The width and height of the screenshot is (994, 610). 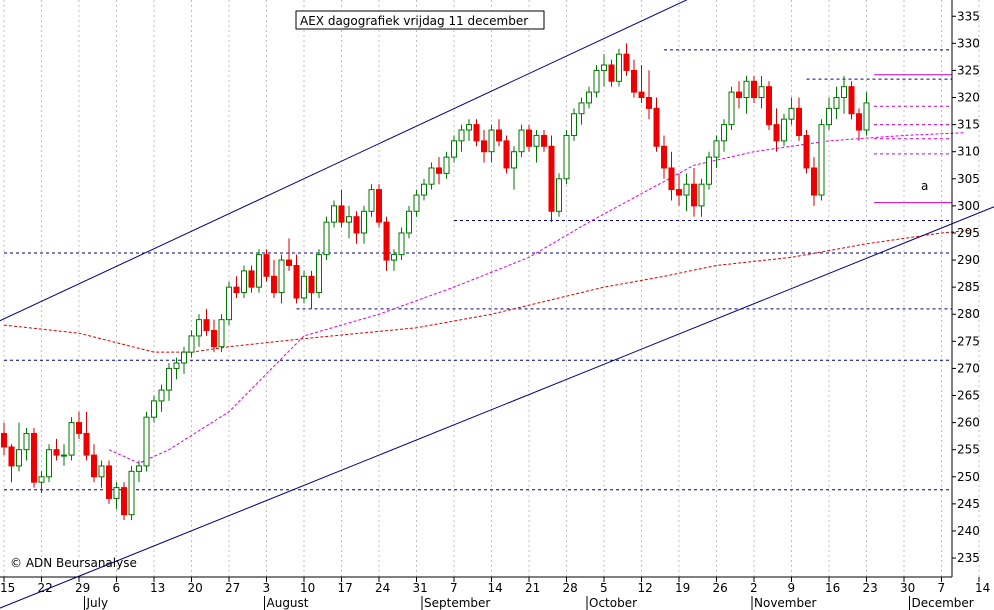 What do you see at coordinates (968, 233) in the screenshot?
I see `y-tick-label-12: 295` at bounding box center [968, 233].